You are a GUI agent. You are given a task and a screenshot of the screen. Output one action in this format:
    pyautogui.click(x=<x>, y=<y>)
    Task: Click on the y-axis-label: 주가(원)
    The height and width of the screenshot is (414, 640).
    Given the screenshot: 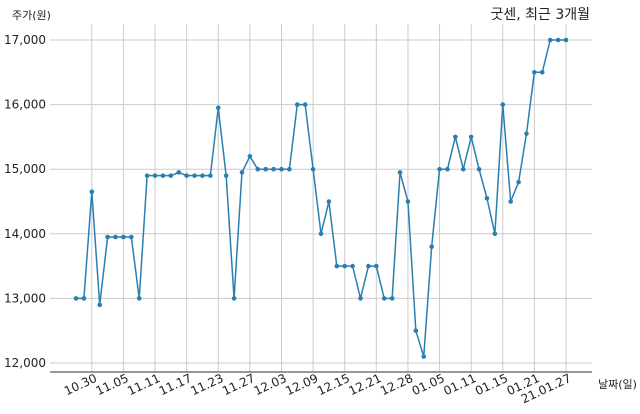 What is the action you would take?
    pyautogui.click(x=31, y=15)
    